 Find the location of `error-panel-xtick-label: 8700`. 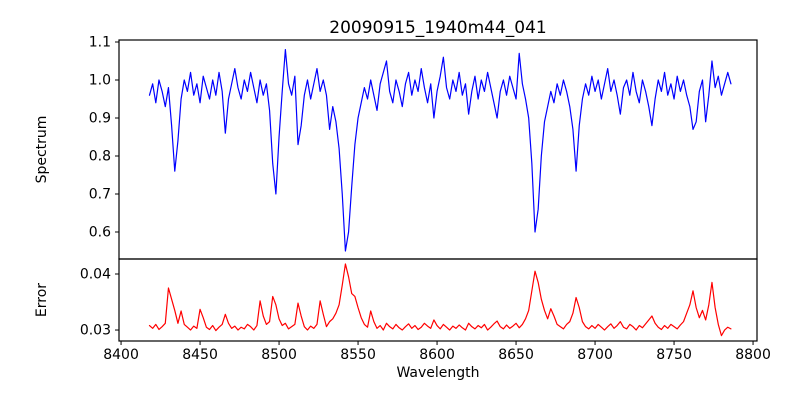

error-panel-xtick-label: 8700 is located at coordinates (595, 355).